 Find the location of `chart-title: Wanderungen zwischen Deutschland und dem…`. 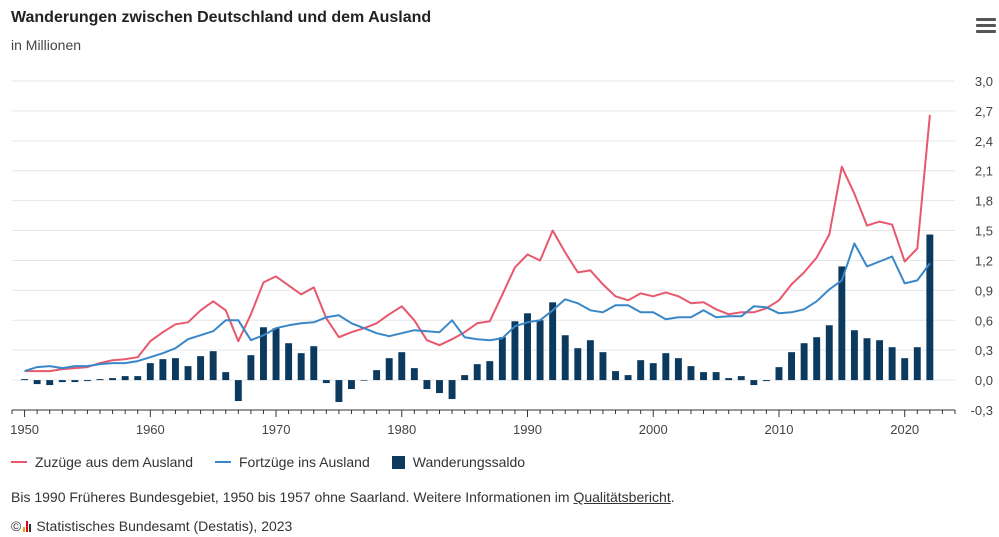

chart-title: Wanderungen zwischen Deutschland und dem… is located at coordinates (221, 17).